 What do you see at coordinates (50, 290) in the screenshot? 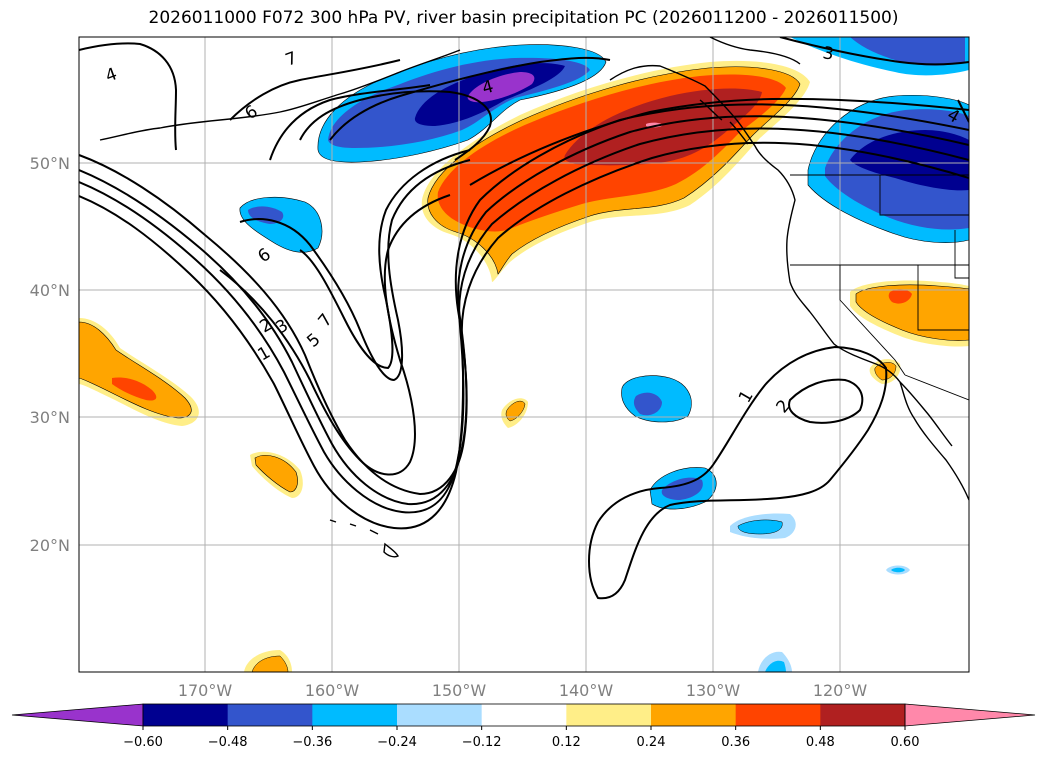
I see `lat-label: 40°N` at bounding box center [50, 290].